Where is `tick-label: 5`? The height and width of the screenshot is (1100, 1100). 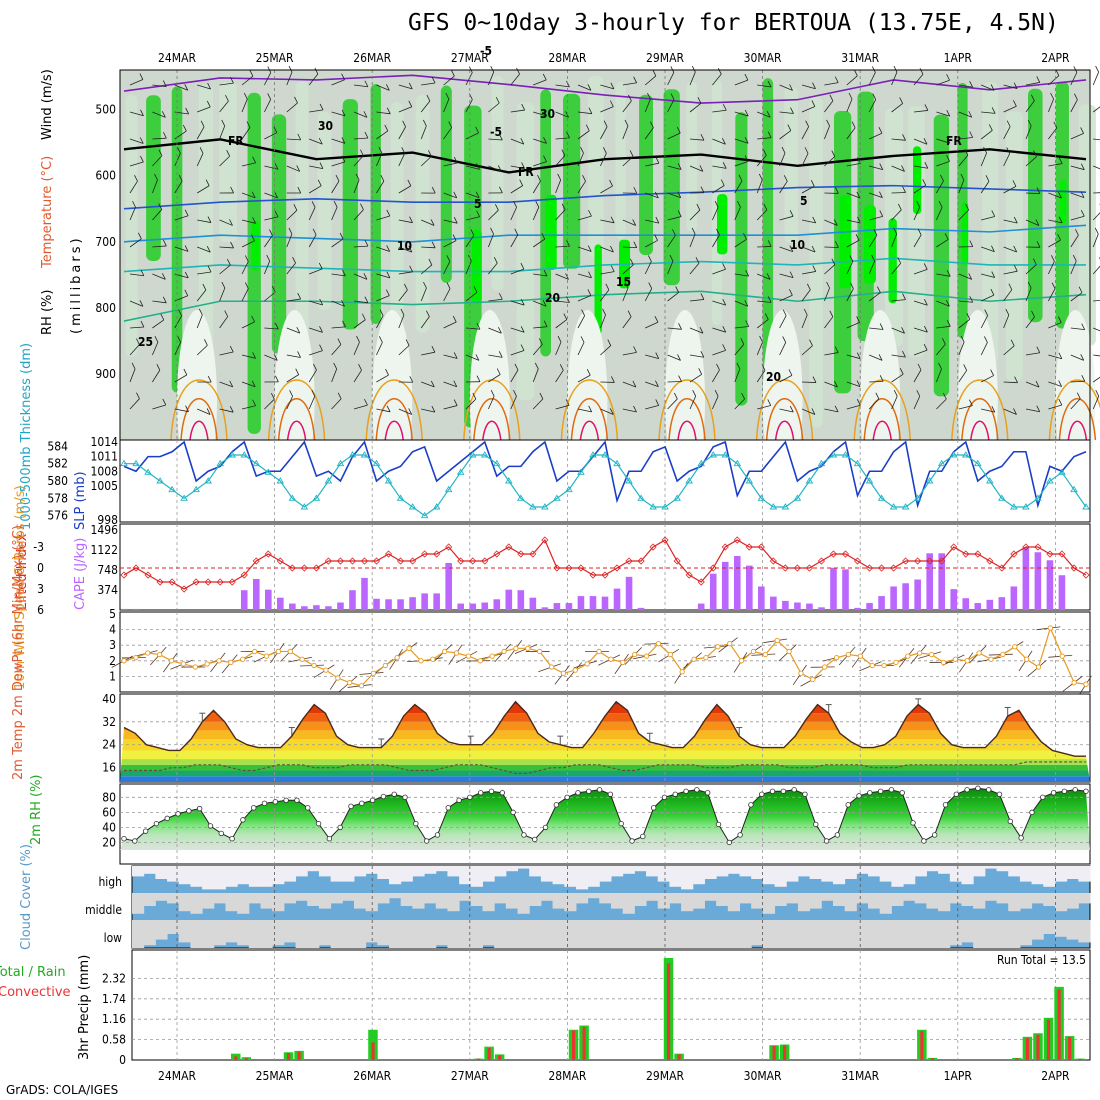 tick-label: 5 is located at coordinates (112, 614).